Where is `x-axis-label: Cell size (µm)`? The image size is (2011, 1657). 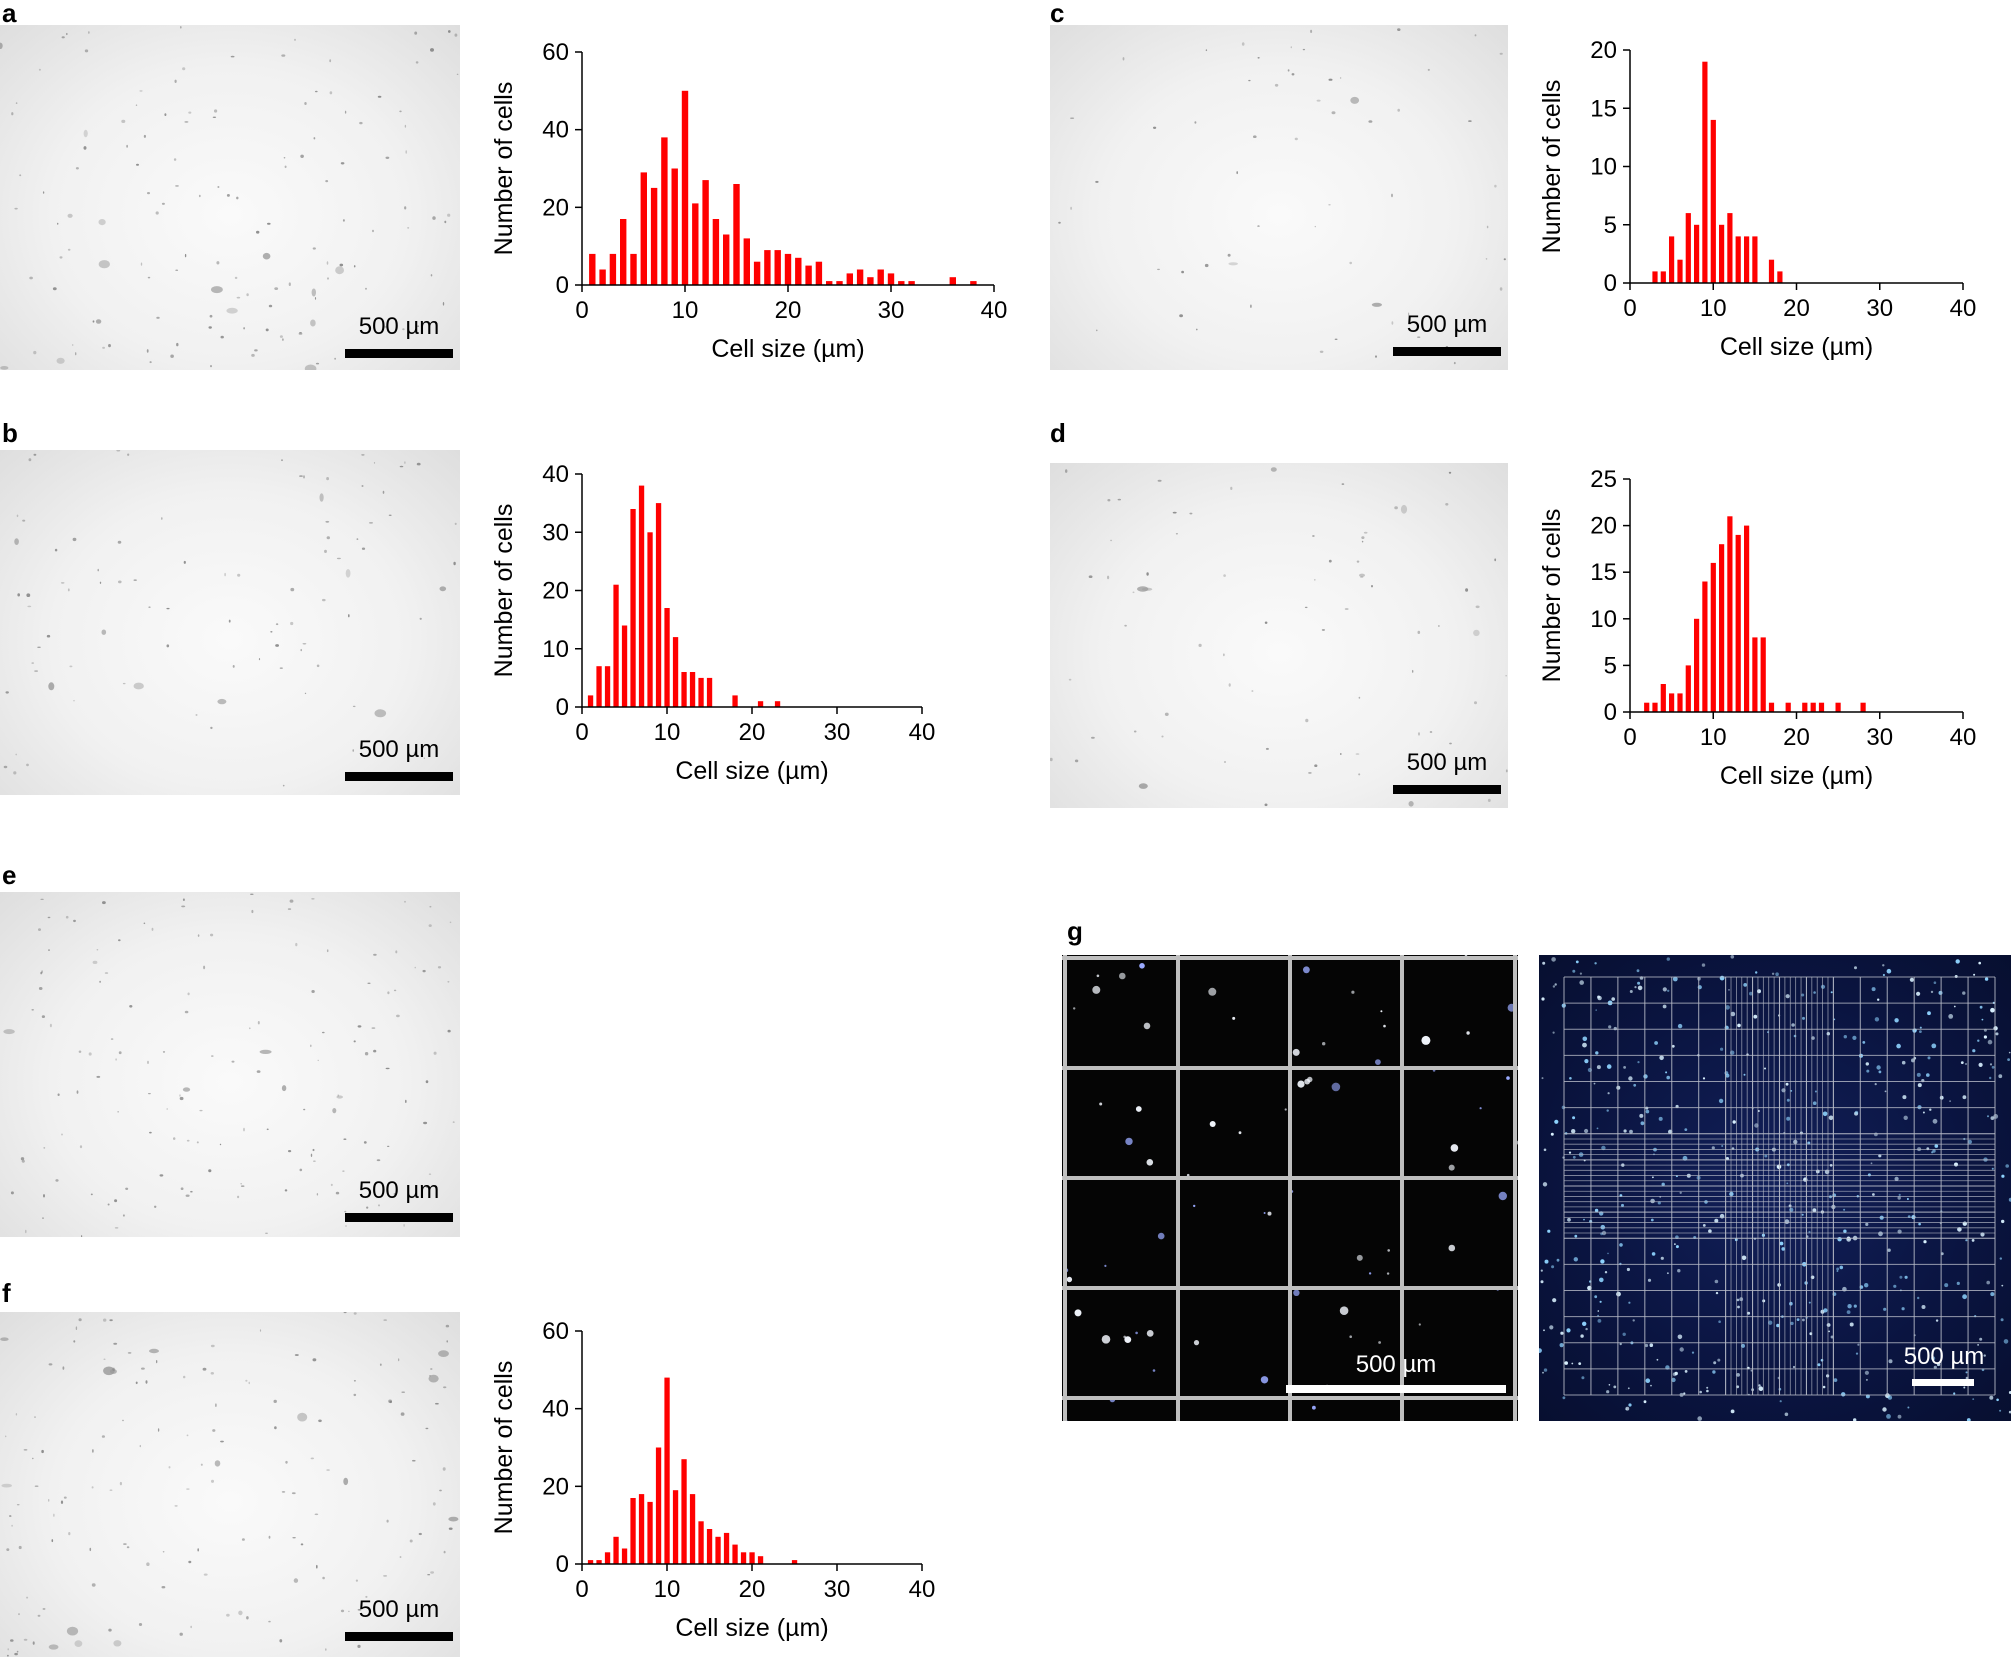
x-axis-label: Cell size (µm) is located at coordinates (751, 1628).